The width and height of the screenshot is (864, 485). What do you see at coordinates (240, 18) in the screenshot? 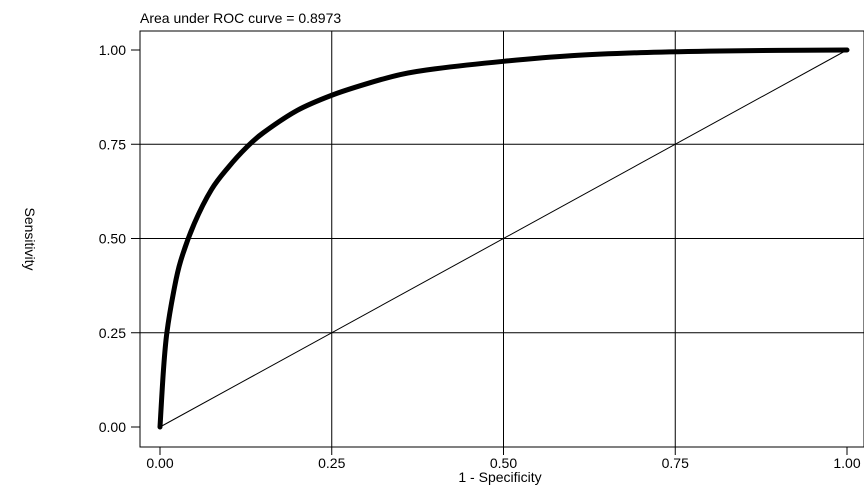
I see `chart-title: Area under ROC curve = 0.8973` at bounding box center [240, 18].